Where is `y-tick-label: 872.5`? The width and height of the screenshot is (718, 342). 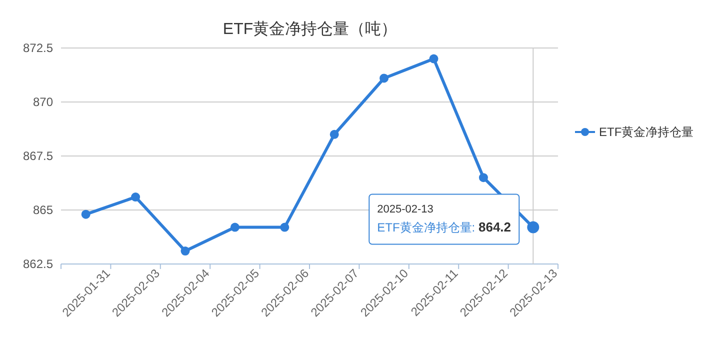
y-tick-label: 872.5 is located at coordinates (38, 48).